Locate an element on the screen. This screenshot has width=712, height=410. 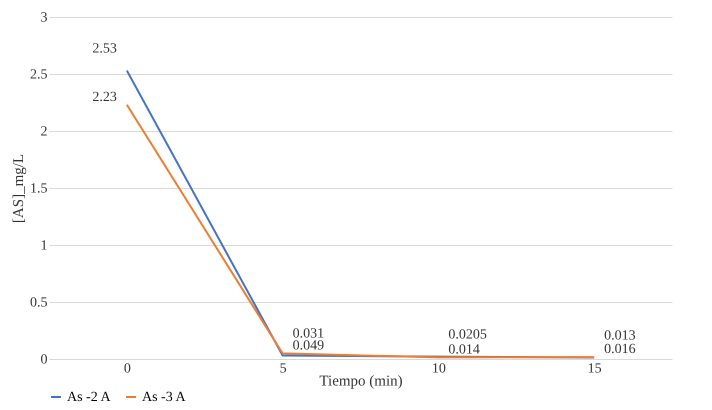
x-tick-label: 15 is located at coordinates (595, 369).